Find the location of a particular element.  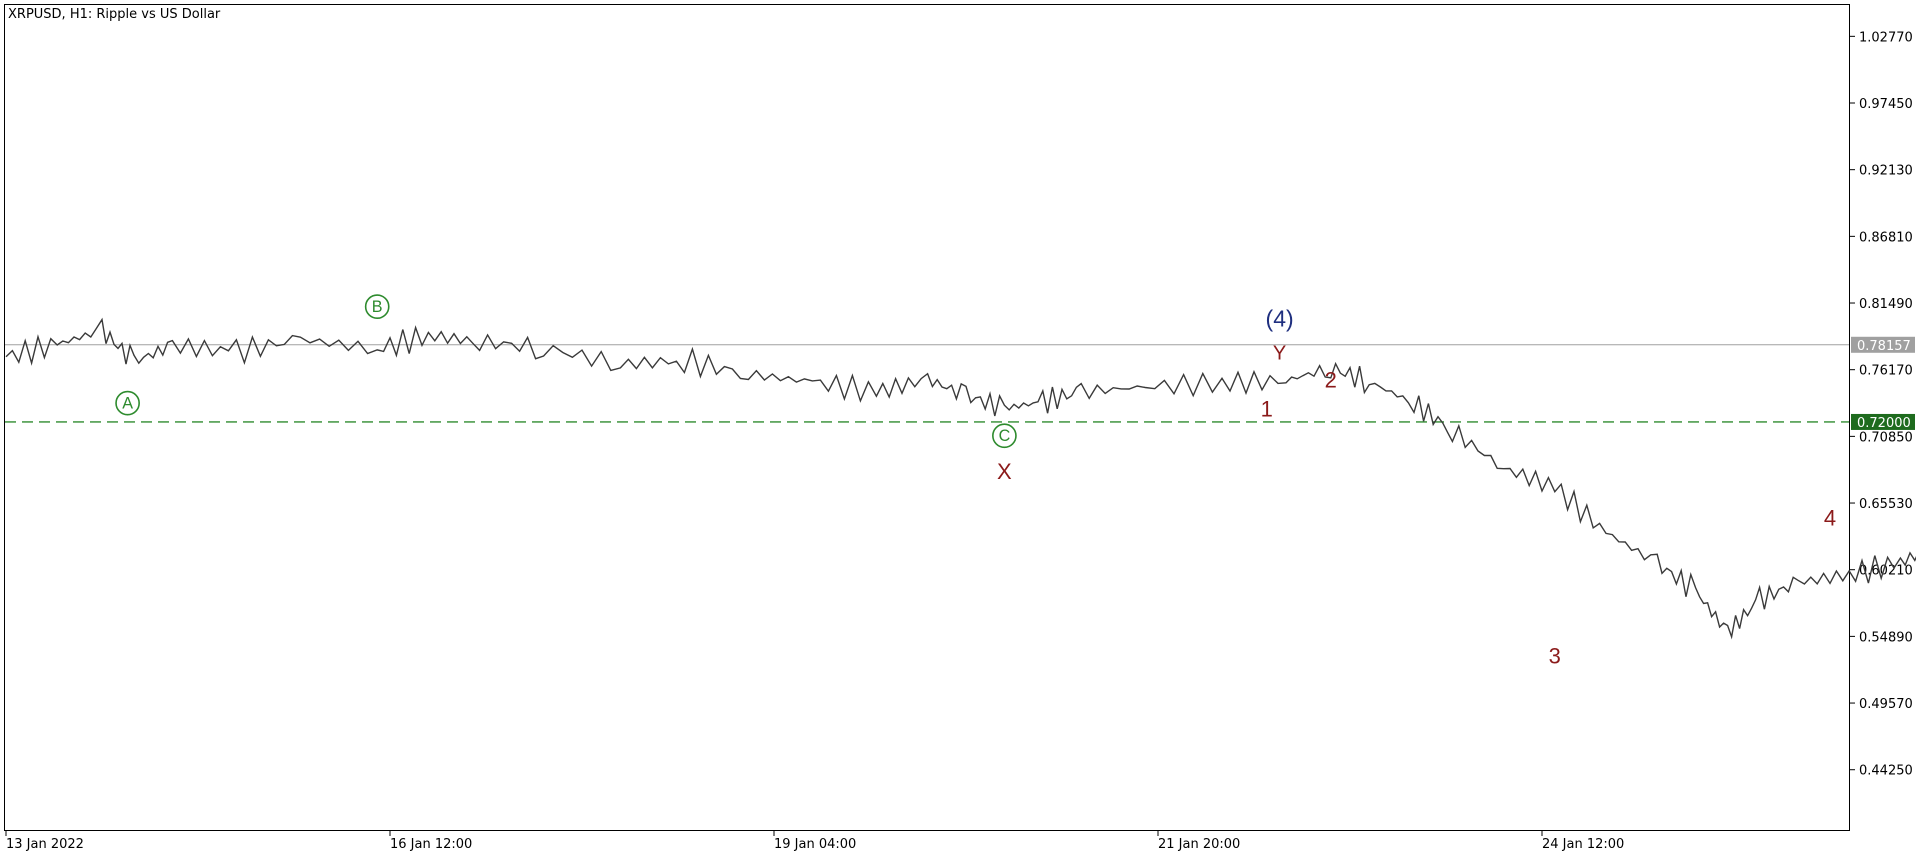

x-tick-label: 24 Jan 12:00 is located at coordinates (1583, 844).